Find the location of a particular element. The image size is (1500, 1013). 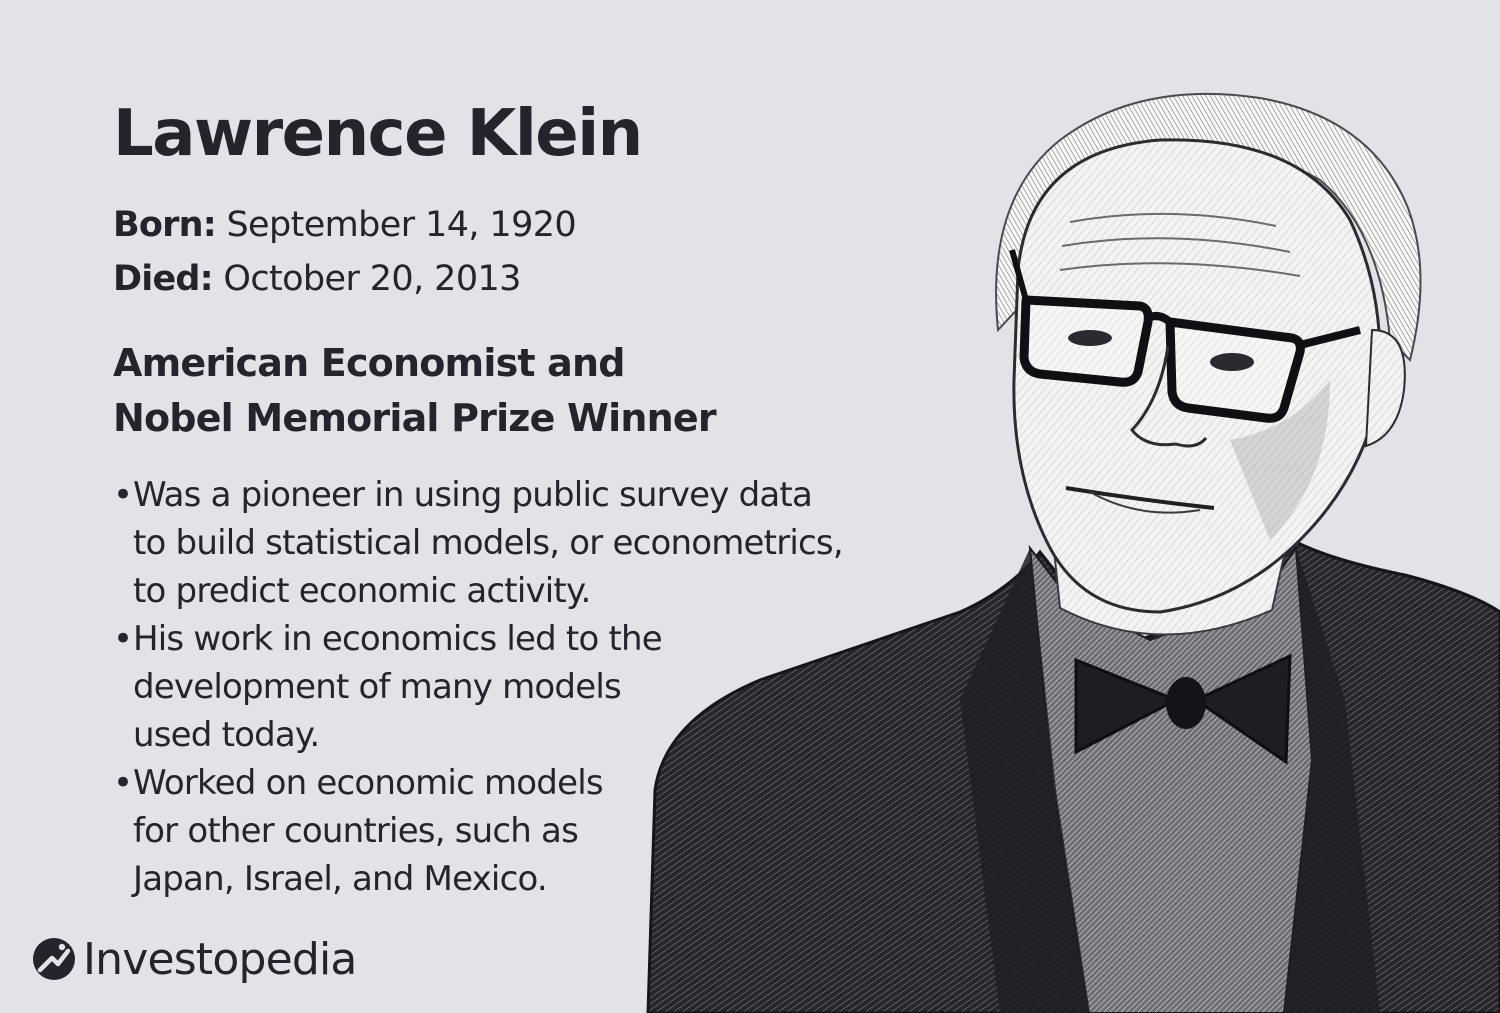

fact-line: Japan, Israel, and Mexico. is located at coordinates (340, 879).